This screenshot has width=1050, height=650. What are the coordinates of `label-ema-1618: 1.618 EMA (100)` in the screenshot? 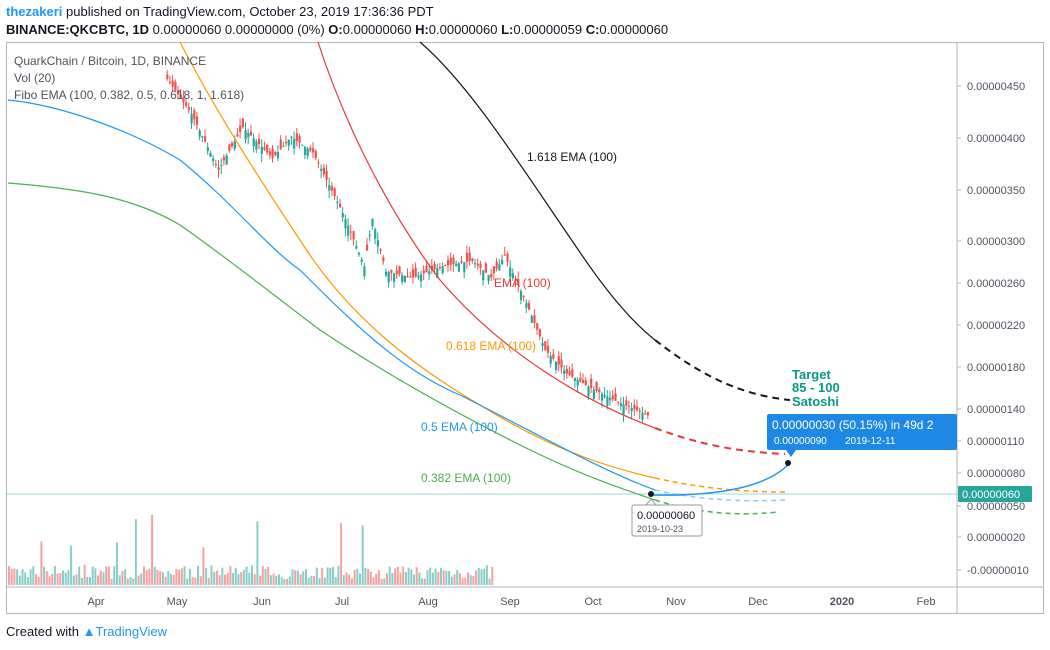 It's located at (572, 157).